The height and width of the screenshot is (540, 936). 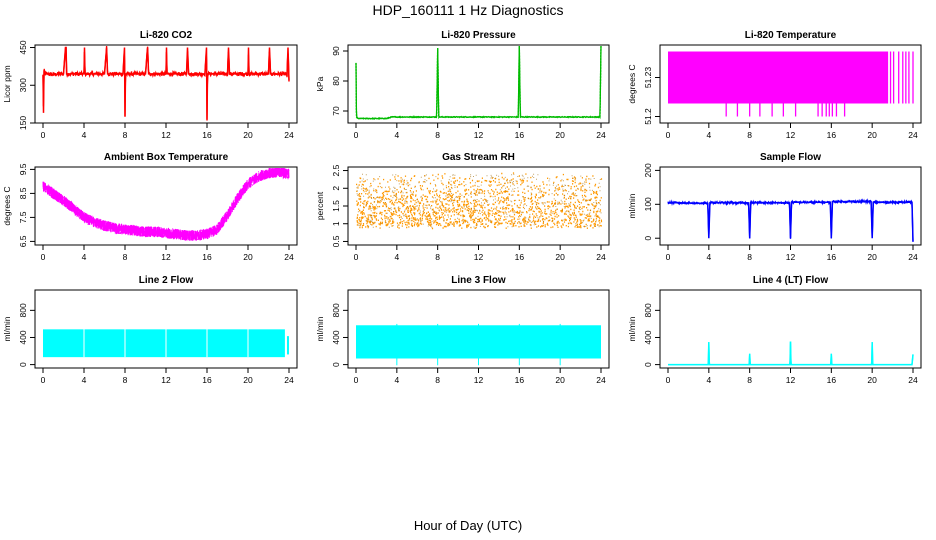 What do you see at coordinates (320, 205) in the screenshot?
I see `panel-y-axis-label: percent` at bounding box center [320, 205].